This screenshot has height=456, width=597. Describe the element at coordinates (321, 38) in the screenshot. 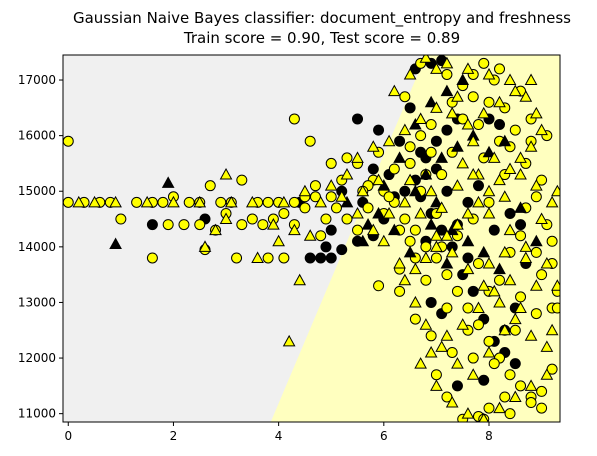

I see `chart-subtitle: Train score = 0.90, Test score = 0.89` at that location.